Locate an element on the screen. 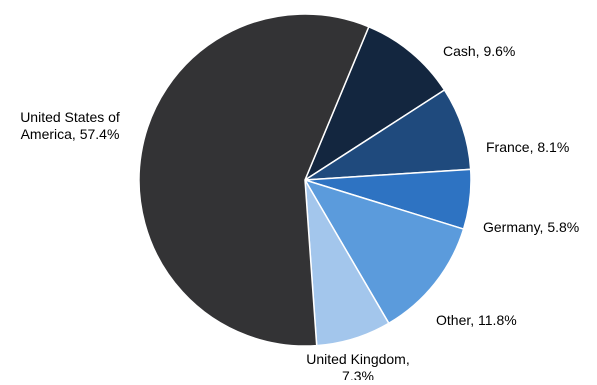  slice-label-other: Other, 11.8% is located at coordinates (476, 320).